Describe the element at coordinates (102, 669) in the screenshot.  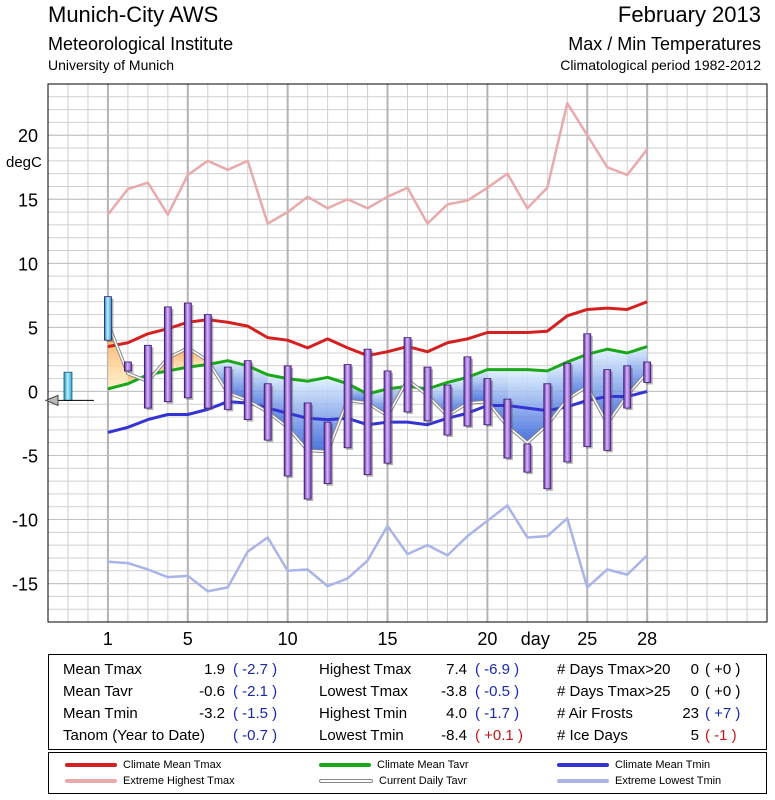
I see `stat-label: Mean Tmax` at that location.